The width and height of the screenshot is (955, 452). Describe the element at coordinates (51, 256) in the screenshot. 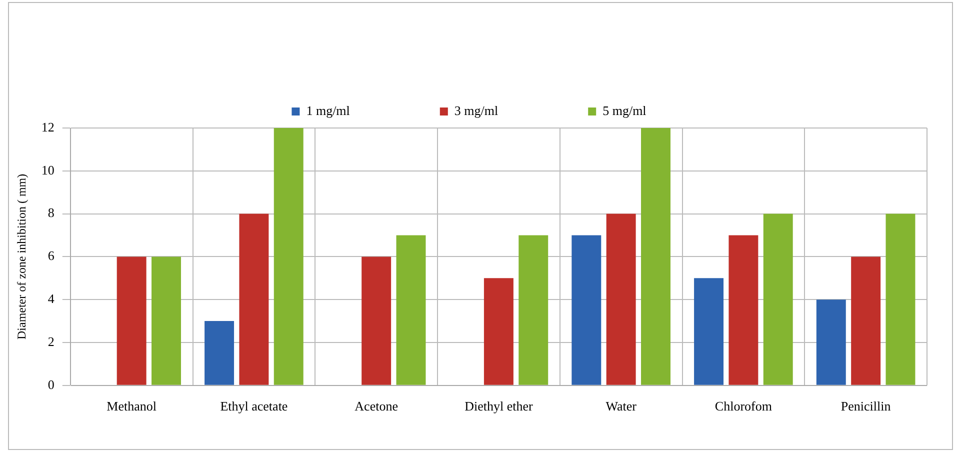

I see `y-tick-label: 6` at that location.